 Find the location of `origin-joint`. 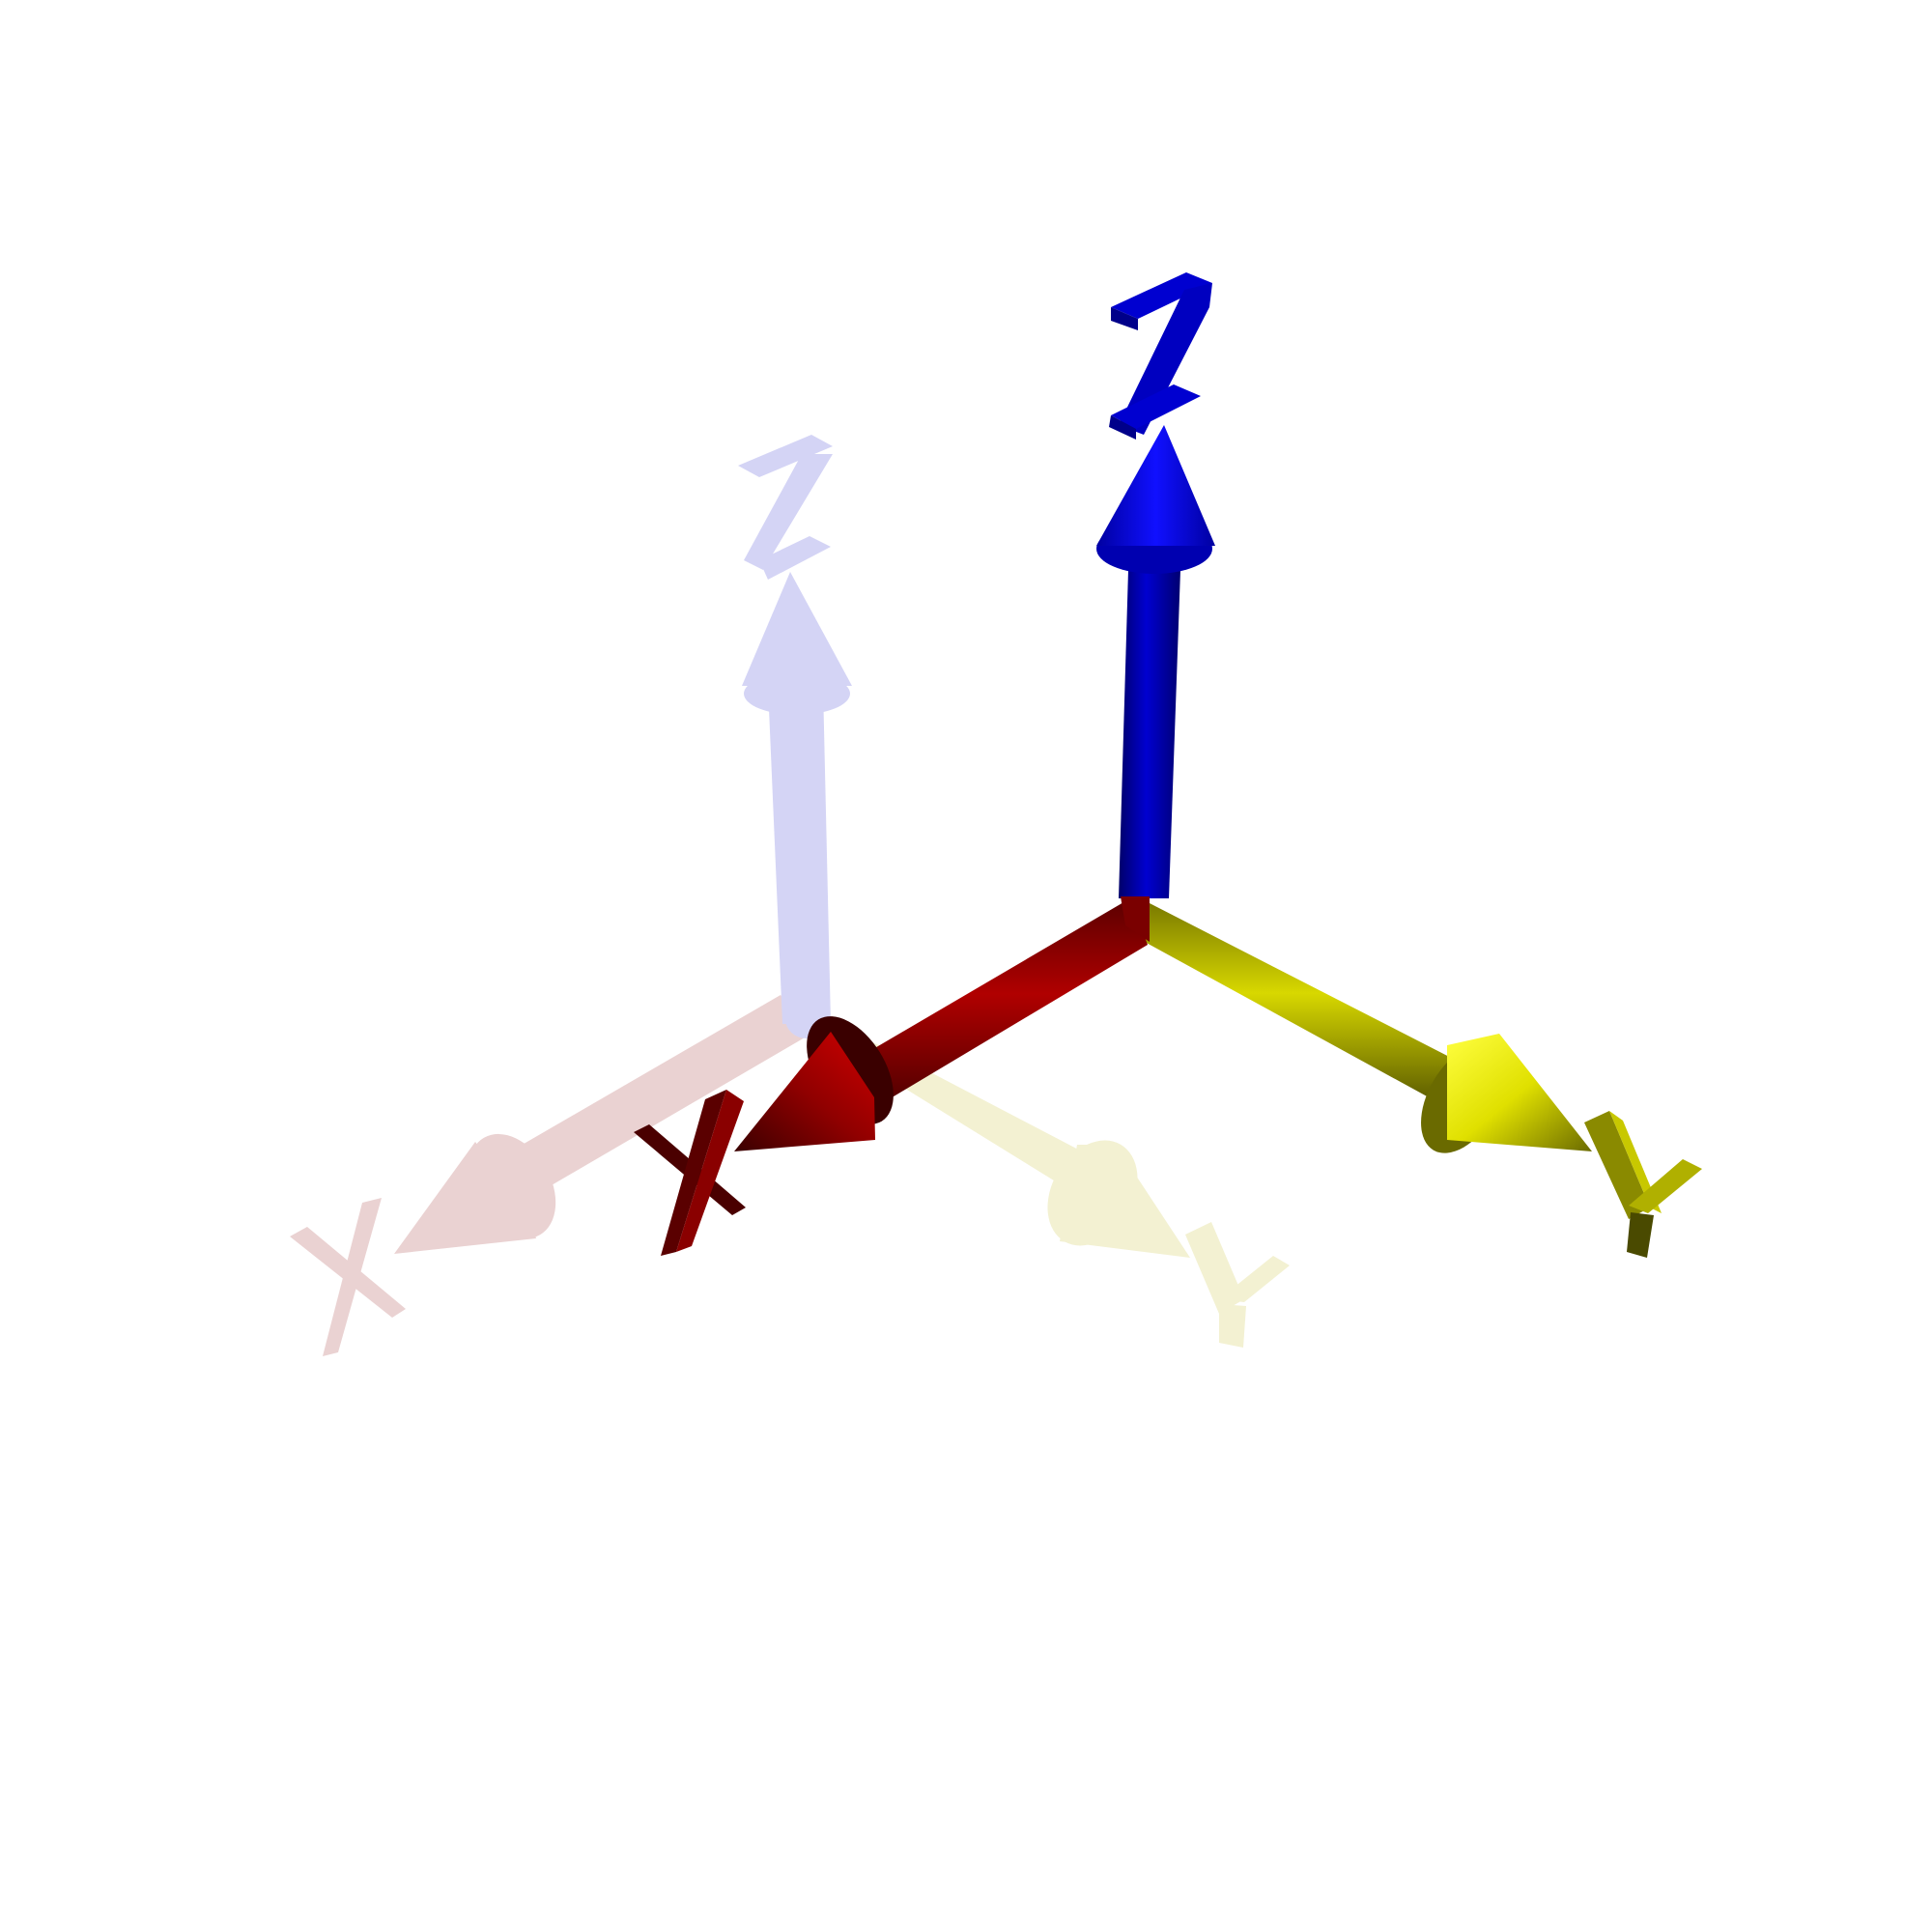

origin-joint is located at coordinates (1135, 919).